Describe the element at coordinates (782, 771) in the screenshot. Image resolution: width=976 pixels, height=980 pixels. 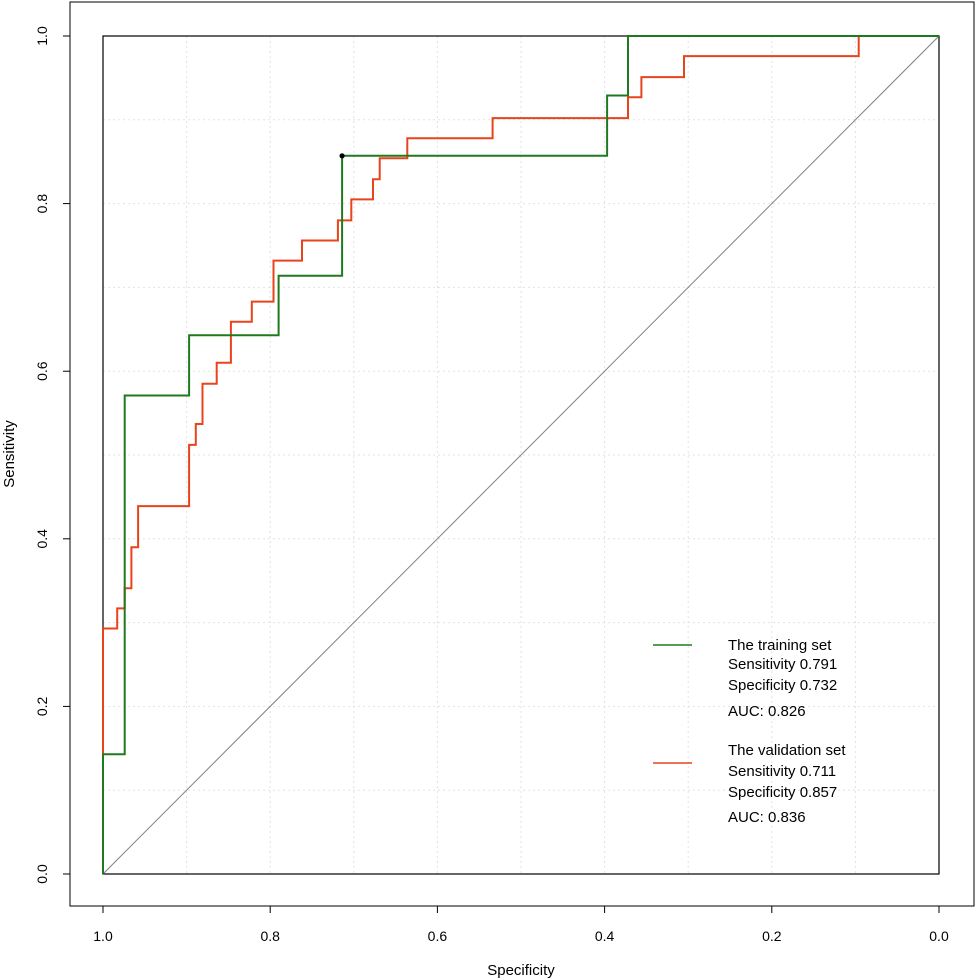
I see `legend-sensitivity-validation: Sensitivity 0.711` at that location.